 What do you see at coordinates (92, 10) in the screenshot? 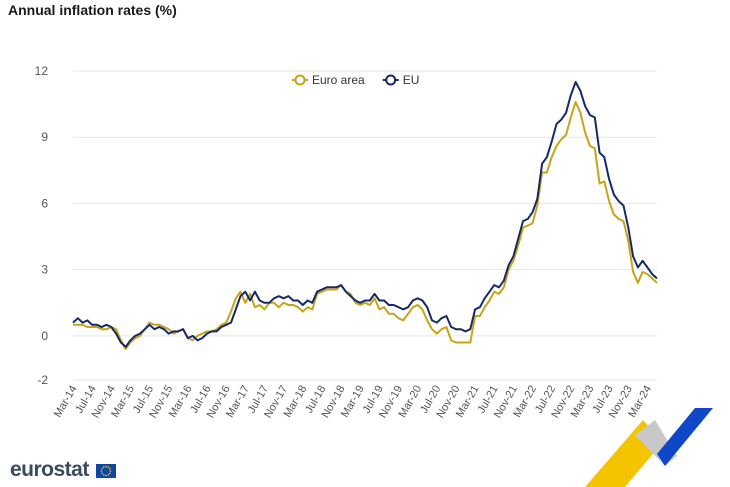
I see `chart-title: Annual inflation rates (%)` at bounding box center [92, 10].